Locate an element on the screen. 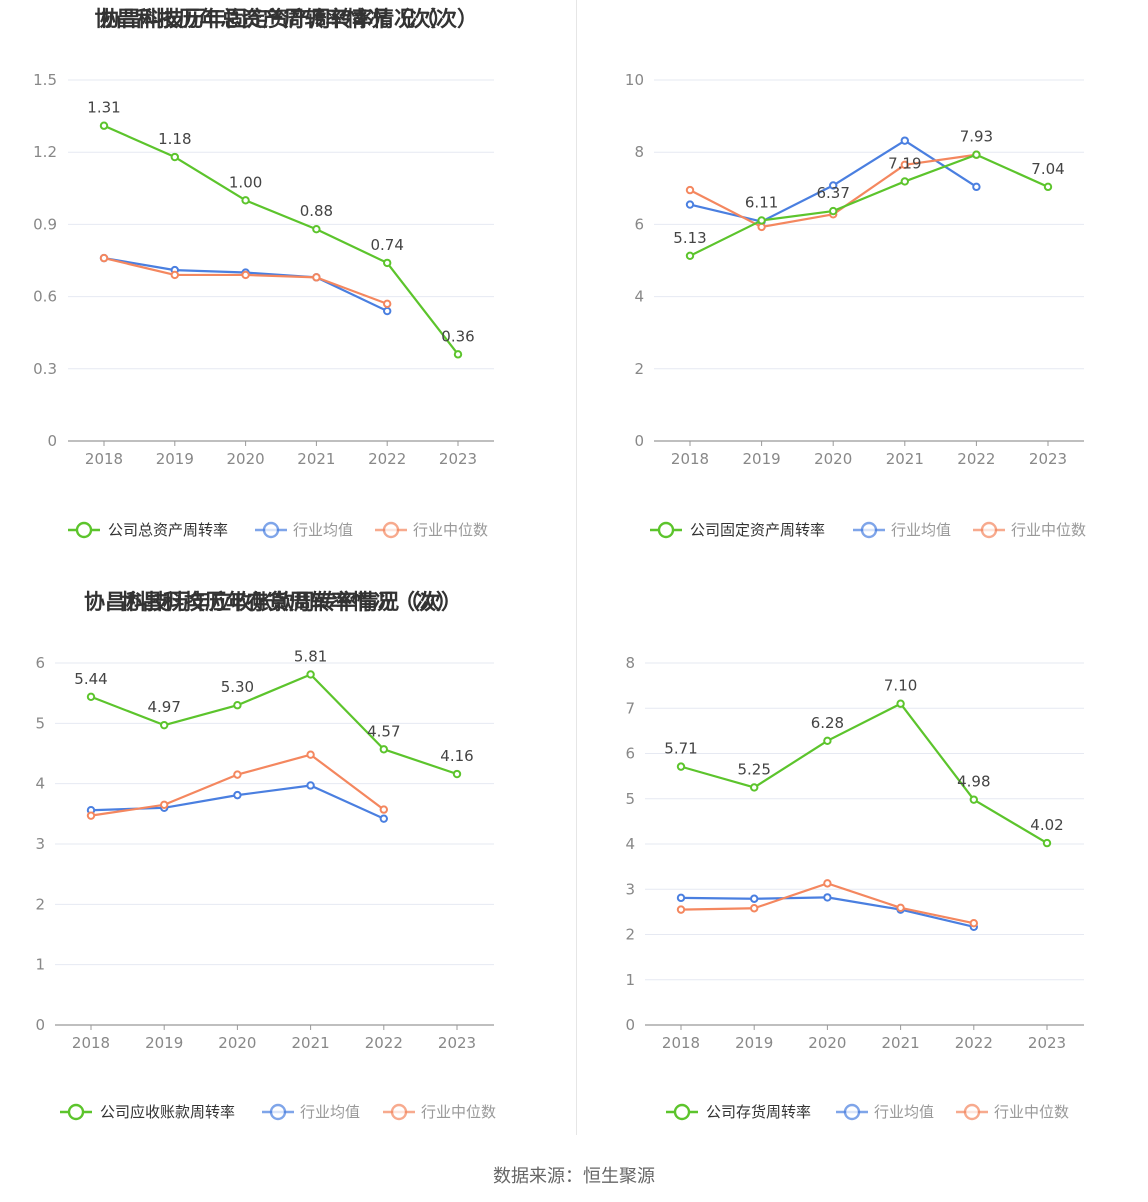 This screenshot has width=1148, height=1202. legend-label-company: 公司固定资产周转率 is located at coordinates (757, 530).